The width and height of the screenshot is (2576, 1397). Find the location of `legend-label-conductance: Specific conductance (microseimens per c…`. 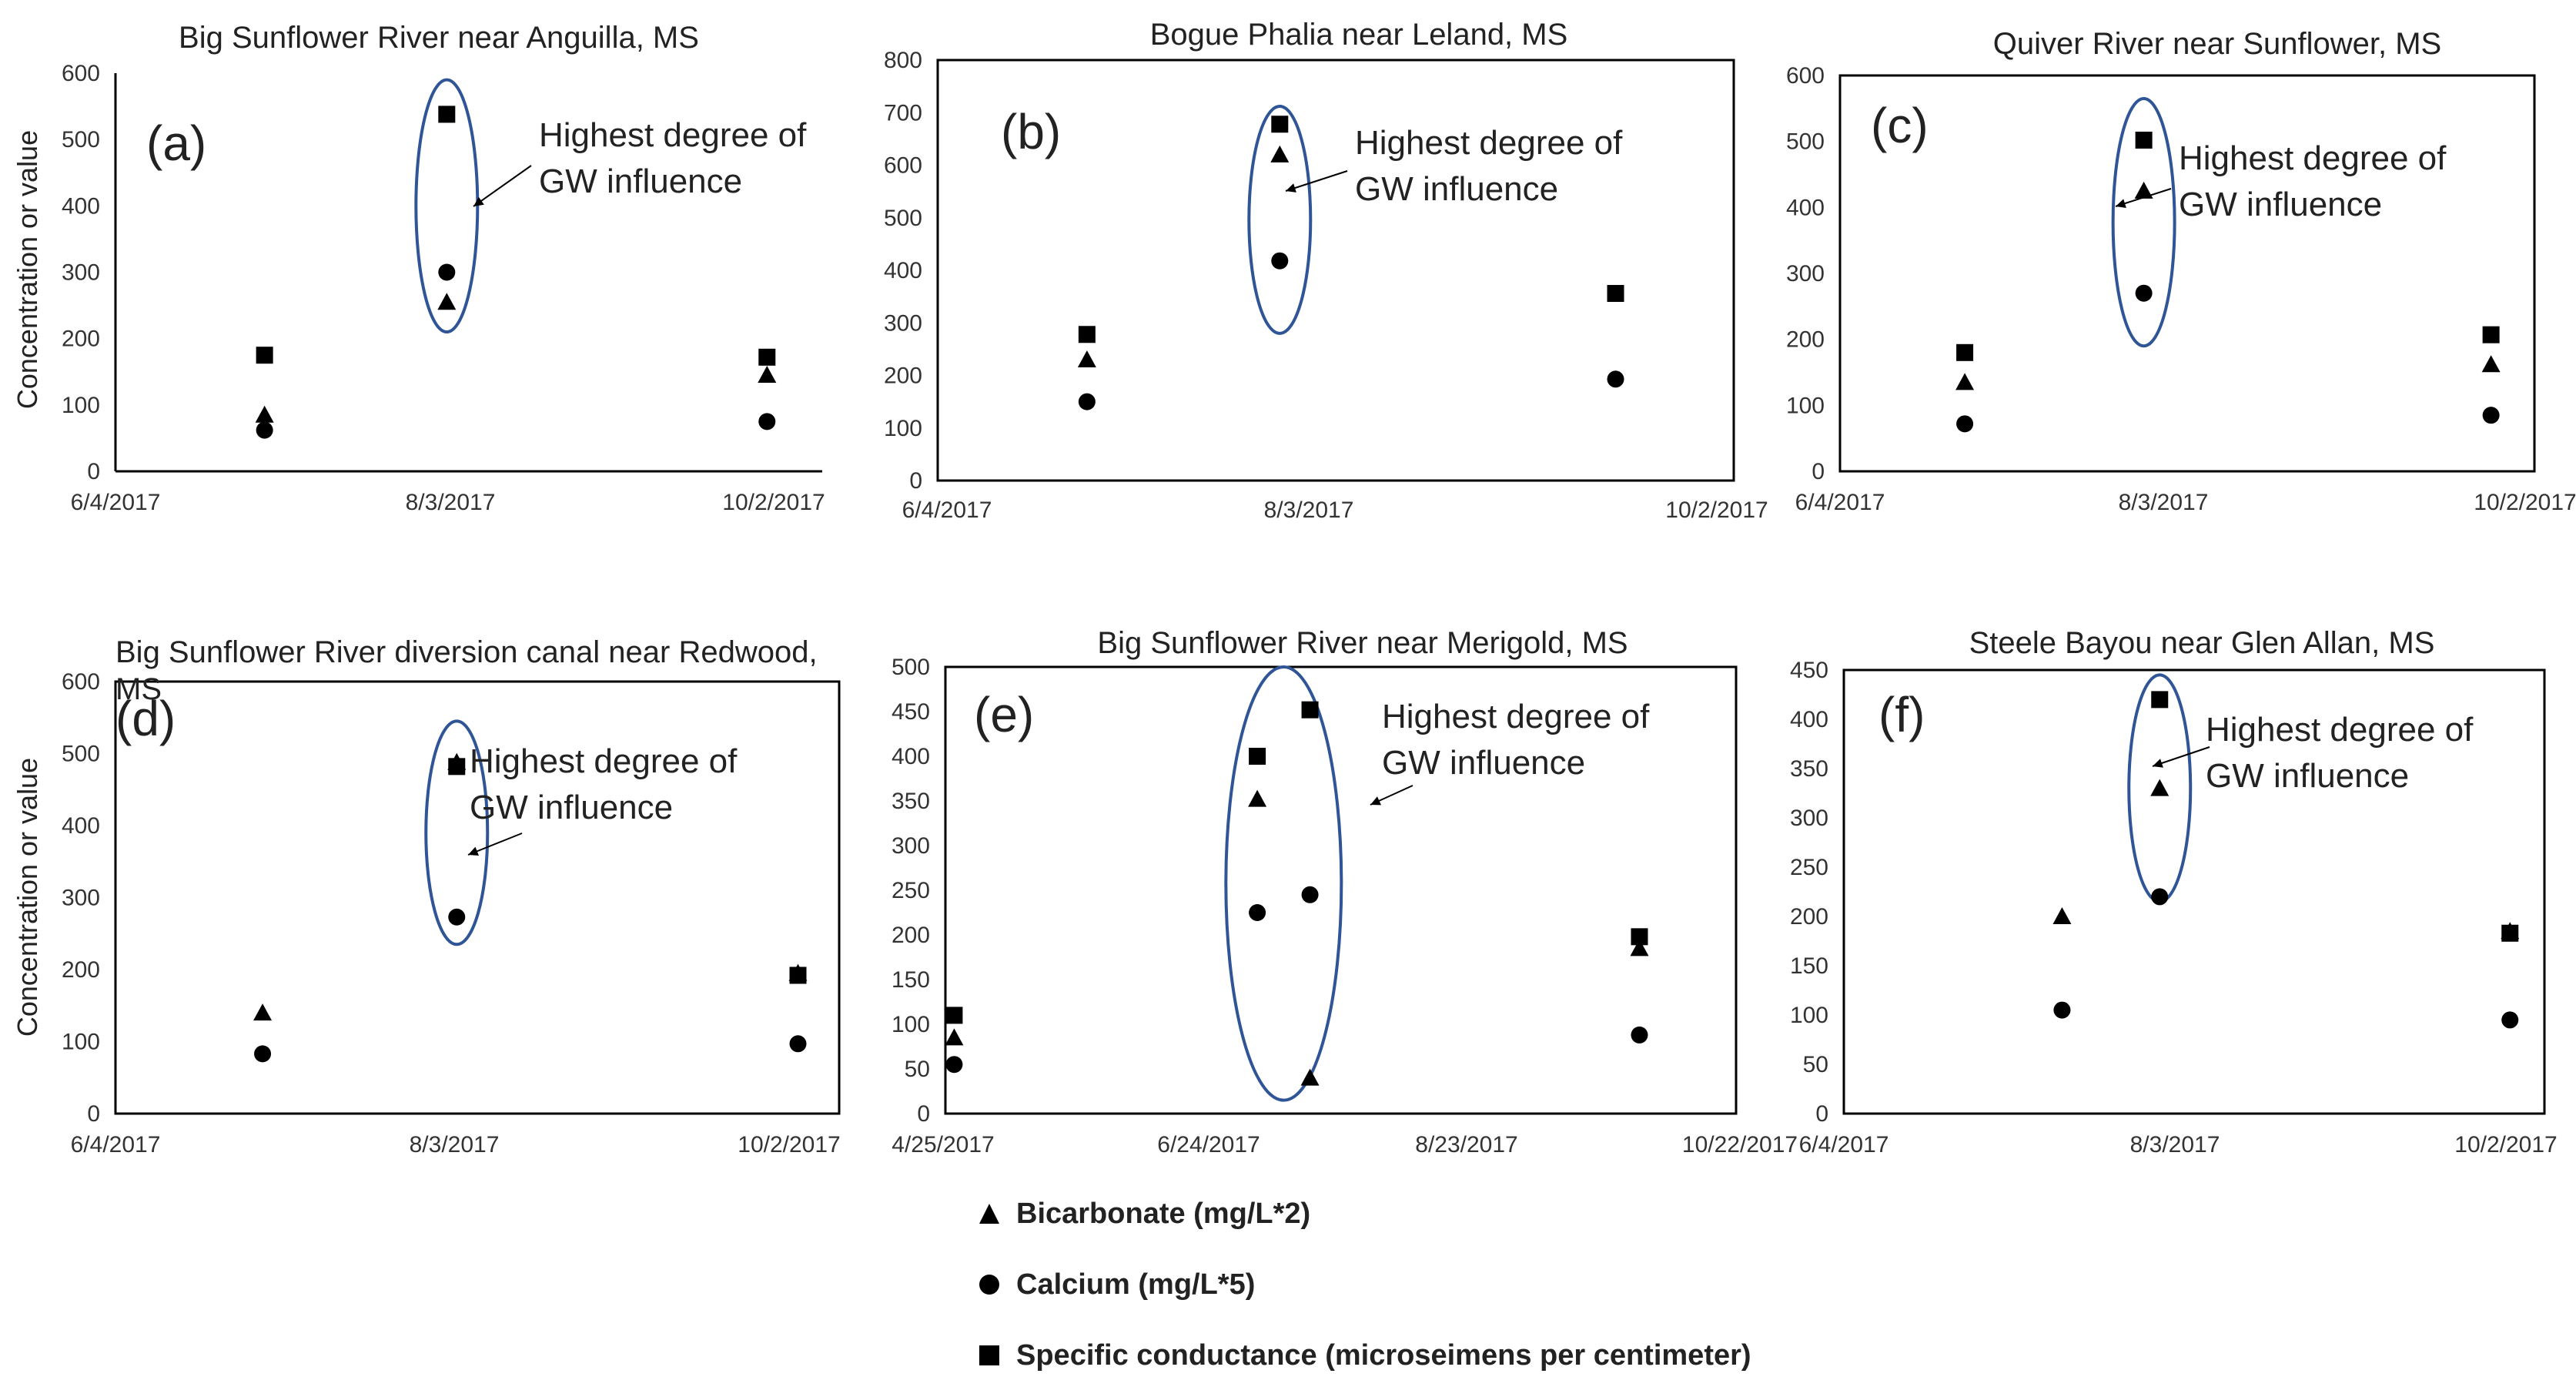

legend-label-conductance: Specific conductance (microseimens per c… is located at coordinates (1383, 1355).